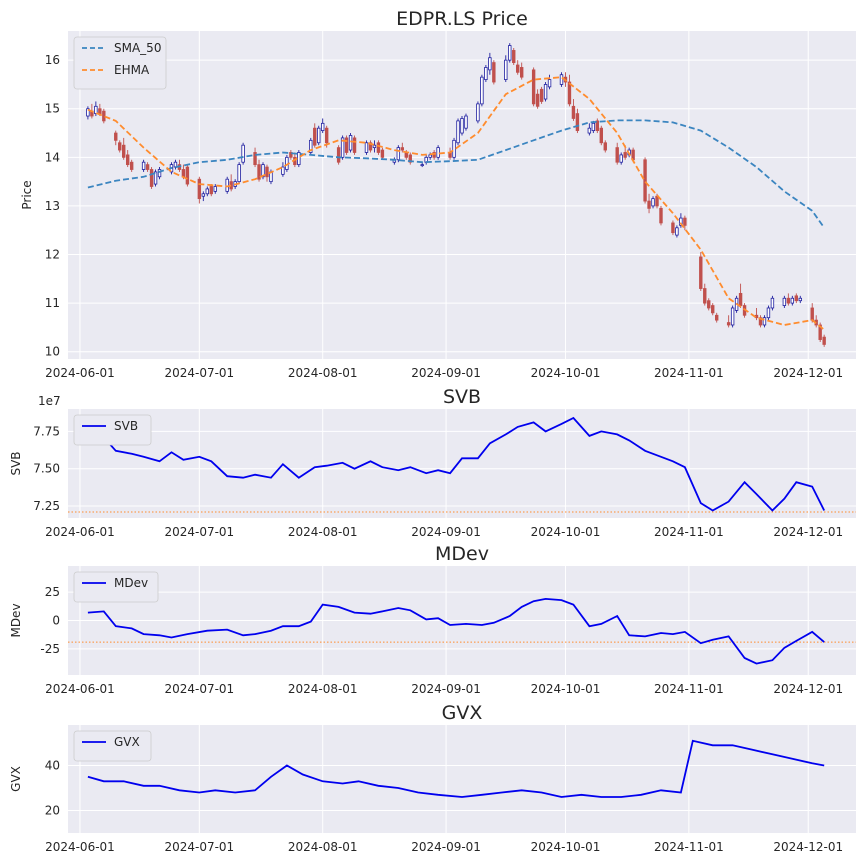 This screenshot has height=868, width=866. I want to click on legend-label: SVB, so click(126, 426).